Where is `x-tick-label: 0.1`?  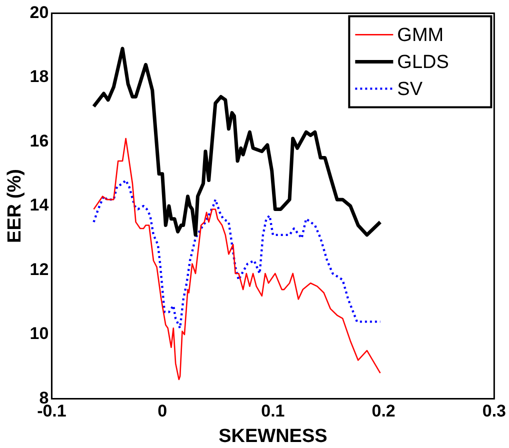
x-tick-label: 0.1 is located at coordinates (273, 411).